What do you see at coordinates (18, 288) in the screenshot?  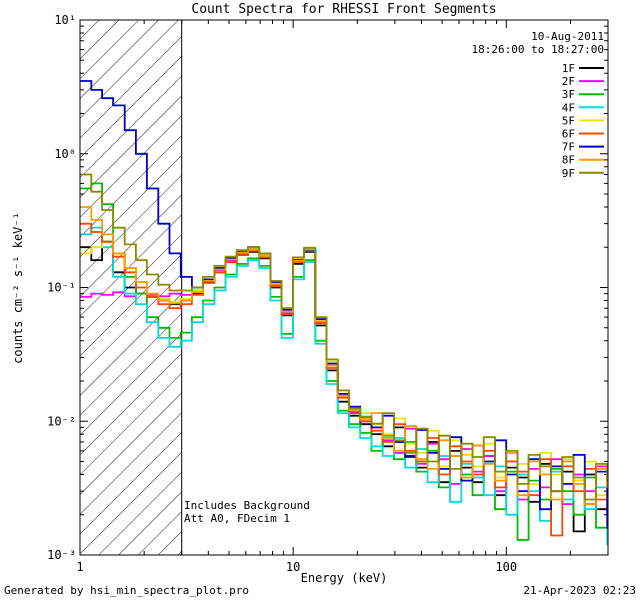 I see `y-axis-label: counts cm⁻² s⁻¹ keV⁻¹` at bounding box center [18, 288].